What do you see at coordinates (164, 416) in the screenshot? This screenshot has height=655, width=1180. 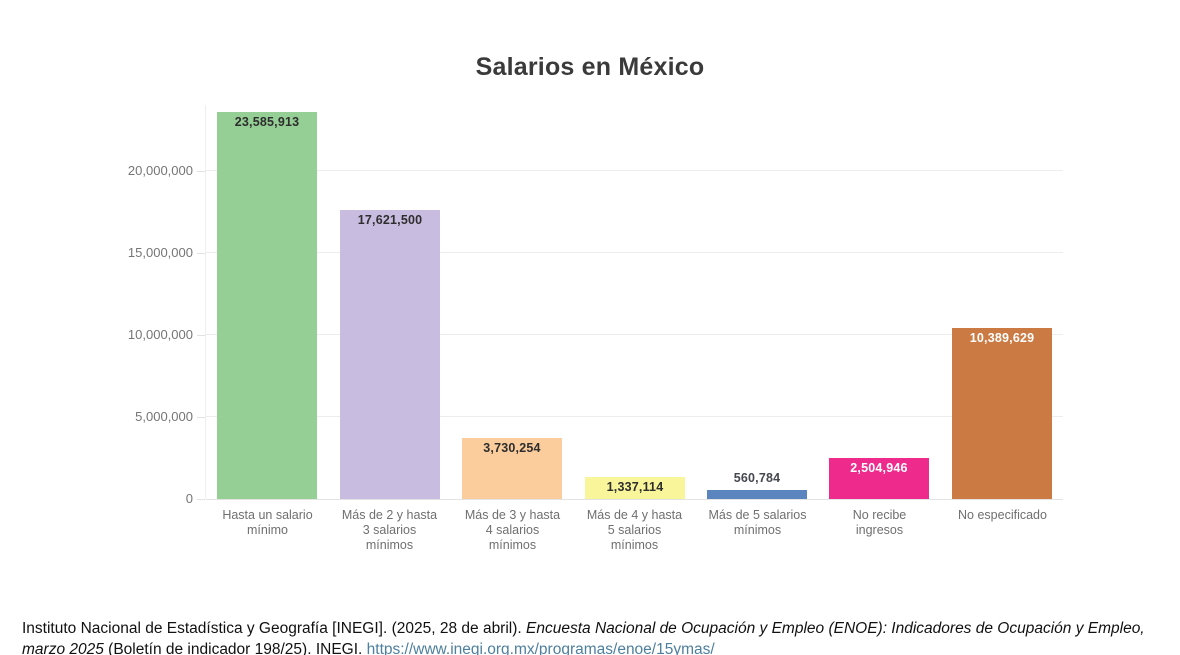 I see `y-axis-label: 5,000,000` at bounding box center [164, 416].